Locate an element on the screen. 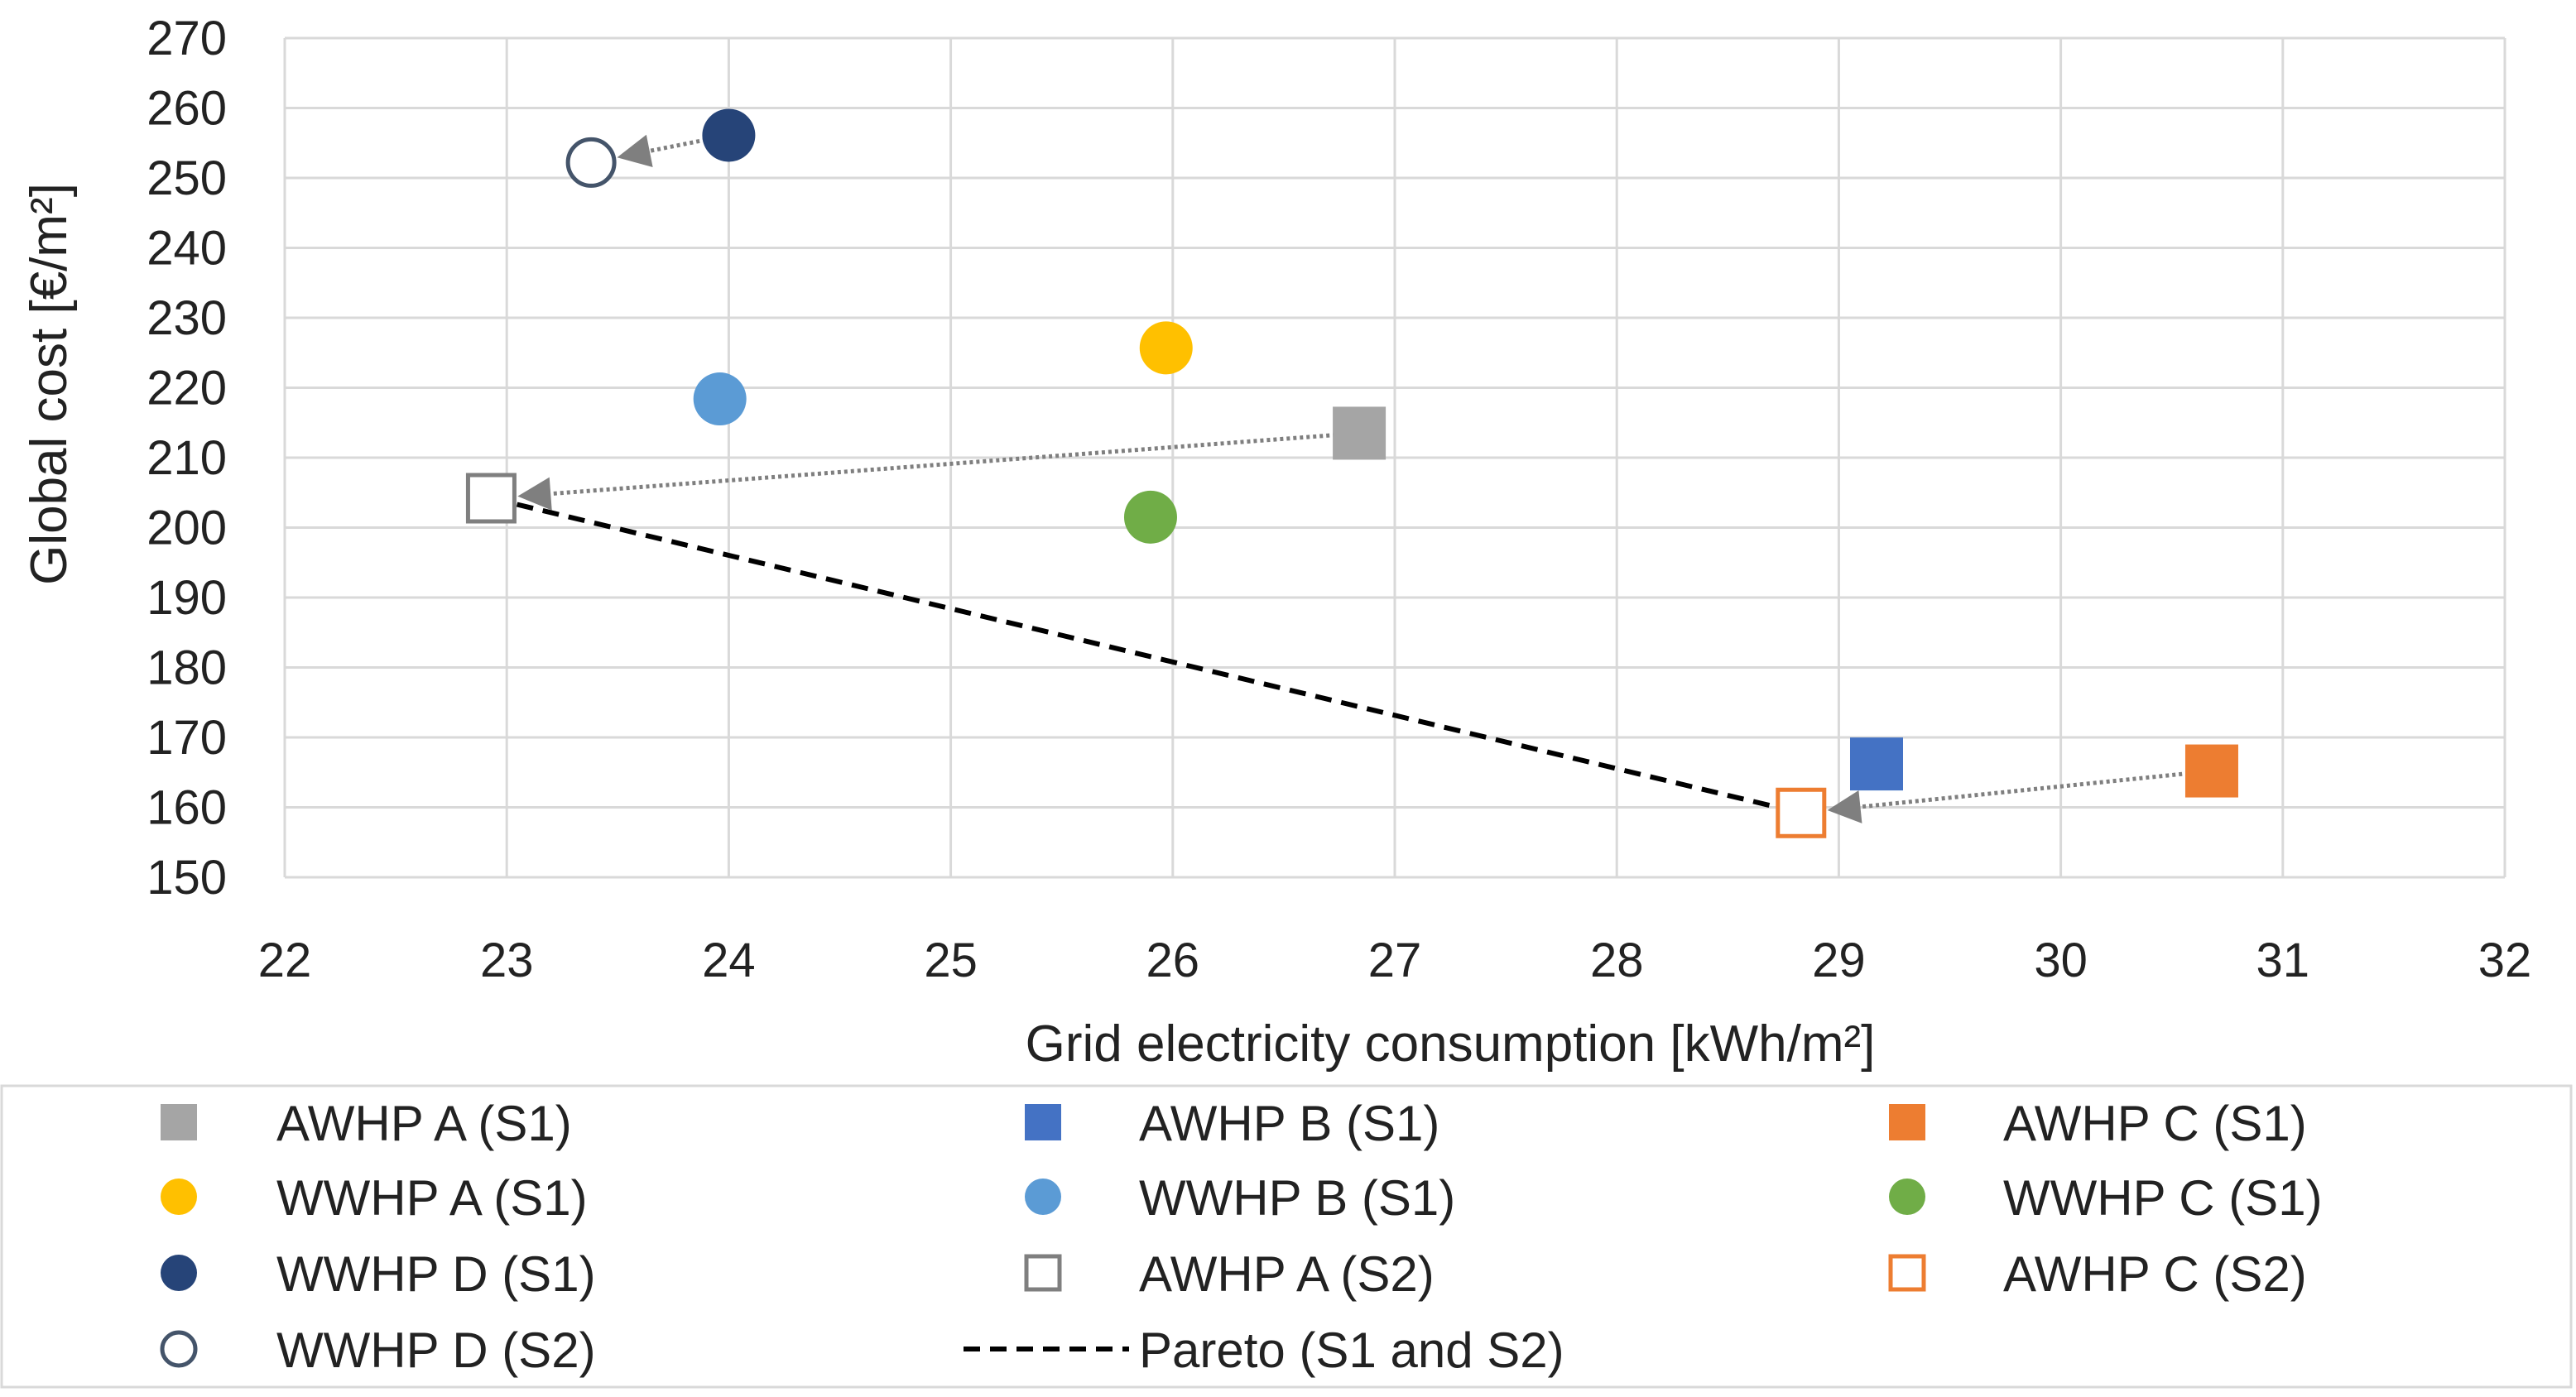 The image size is (2576, 1397). data-point-awhp-c-s1 is located at coordinates (2211, 771).